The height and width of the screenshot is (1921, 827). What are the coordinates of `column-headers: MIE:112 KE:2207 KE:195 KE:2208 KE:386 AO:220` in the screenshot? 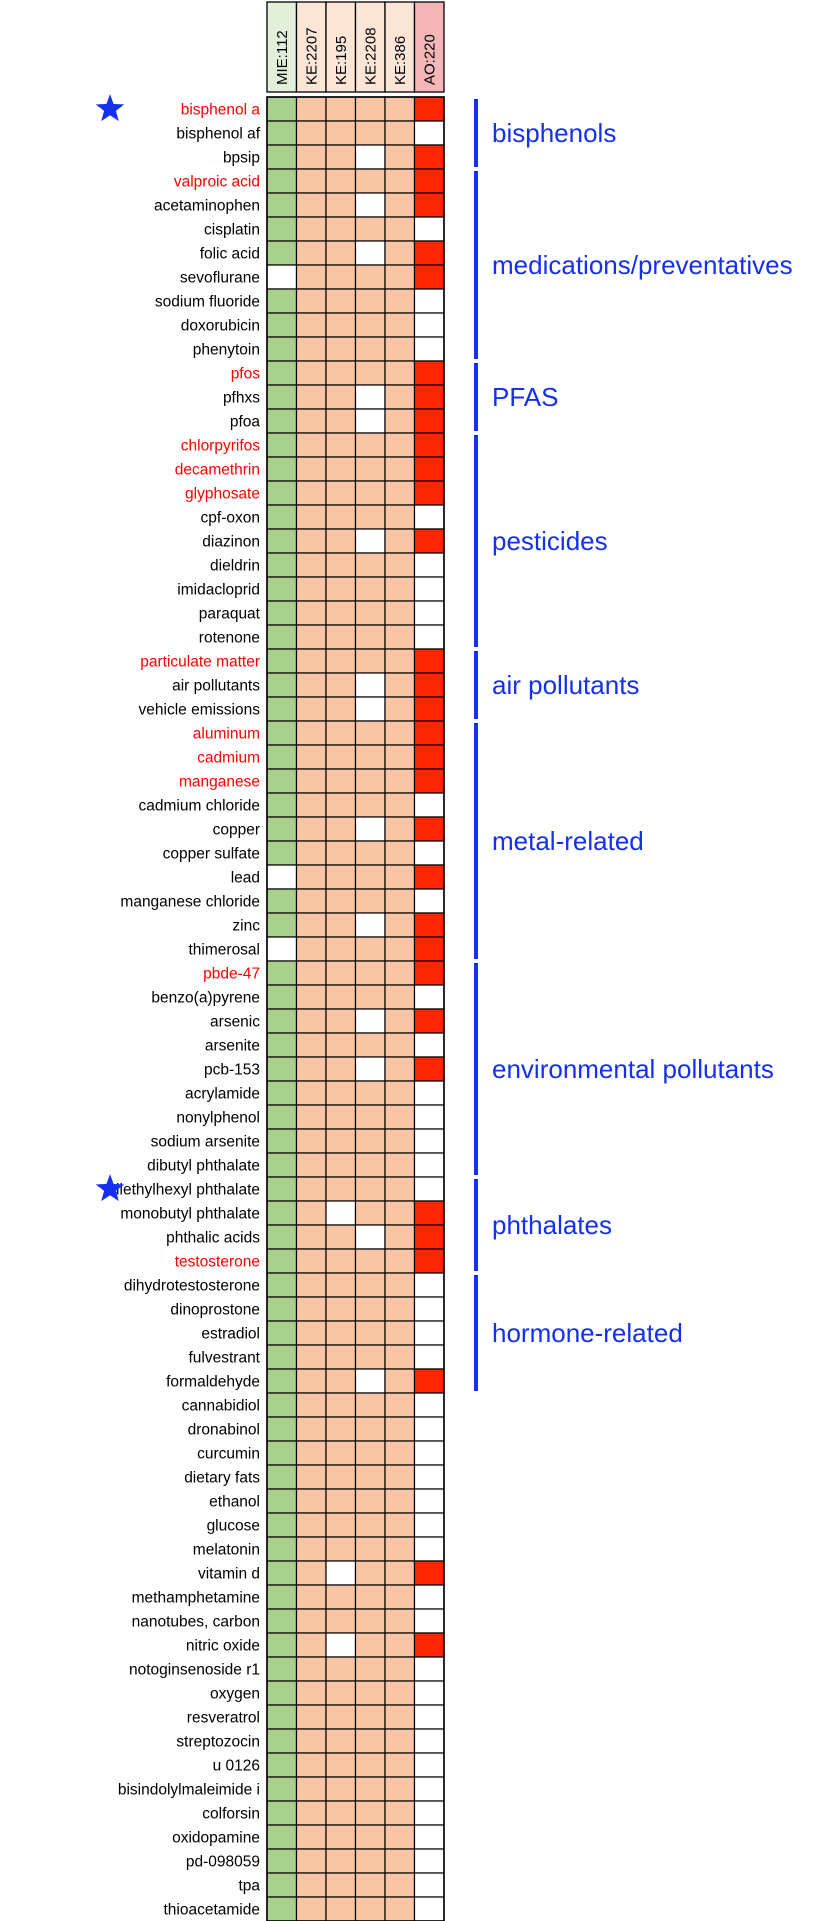 It's located at (355, 47).